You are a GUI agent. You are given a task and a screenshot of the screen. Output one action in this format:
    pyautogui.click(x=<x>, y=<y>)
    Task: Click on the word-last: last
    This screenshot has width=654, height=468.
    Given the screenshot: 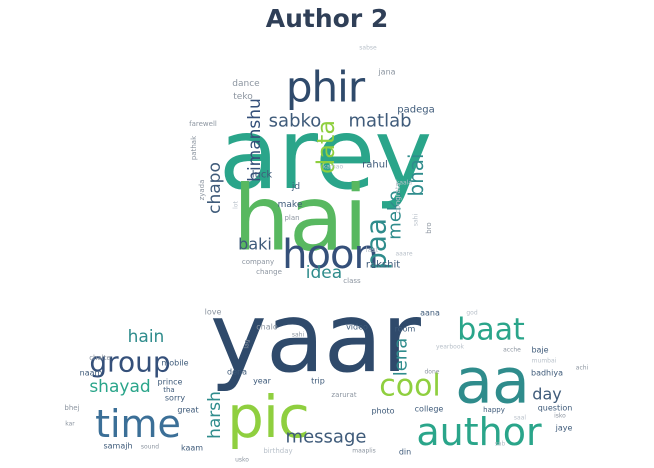 What is the action you would take?
    pyautogui.click(x=372, y=250)
    